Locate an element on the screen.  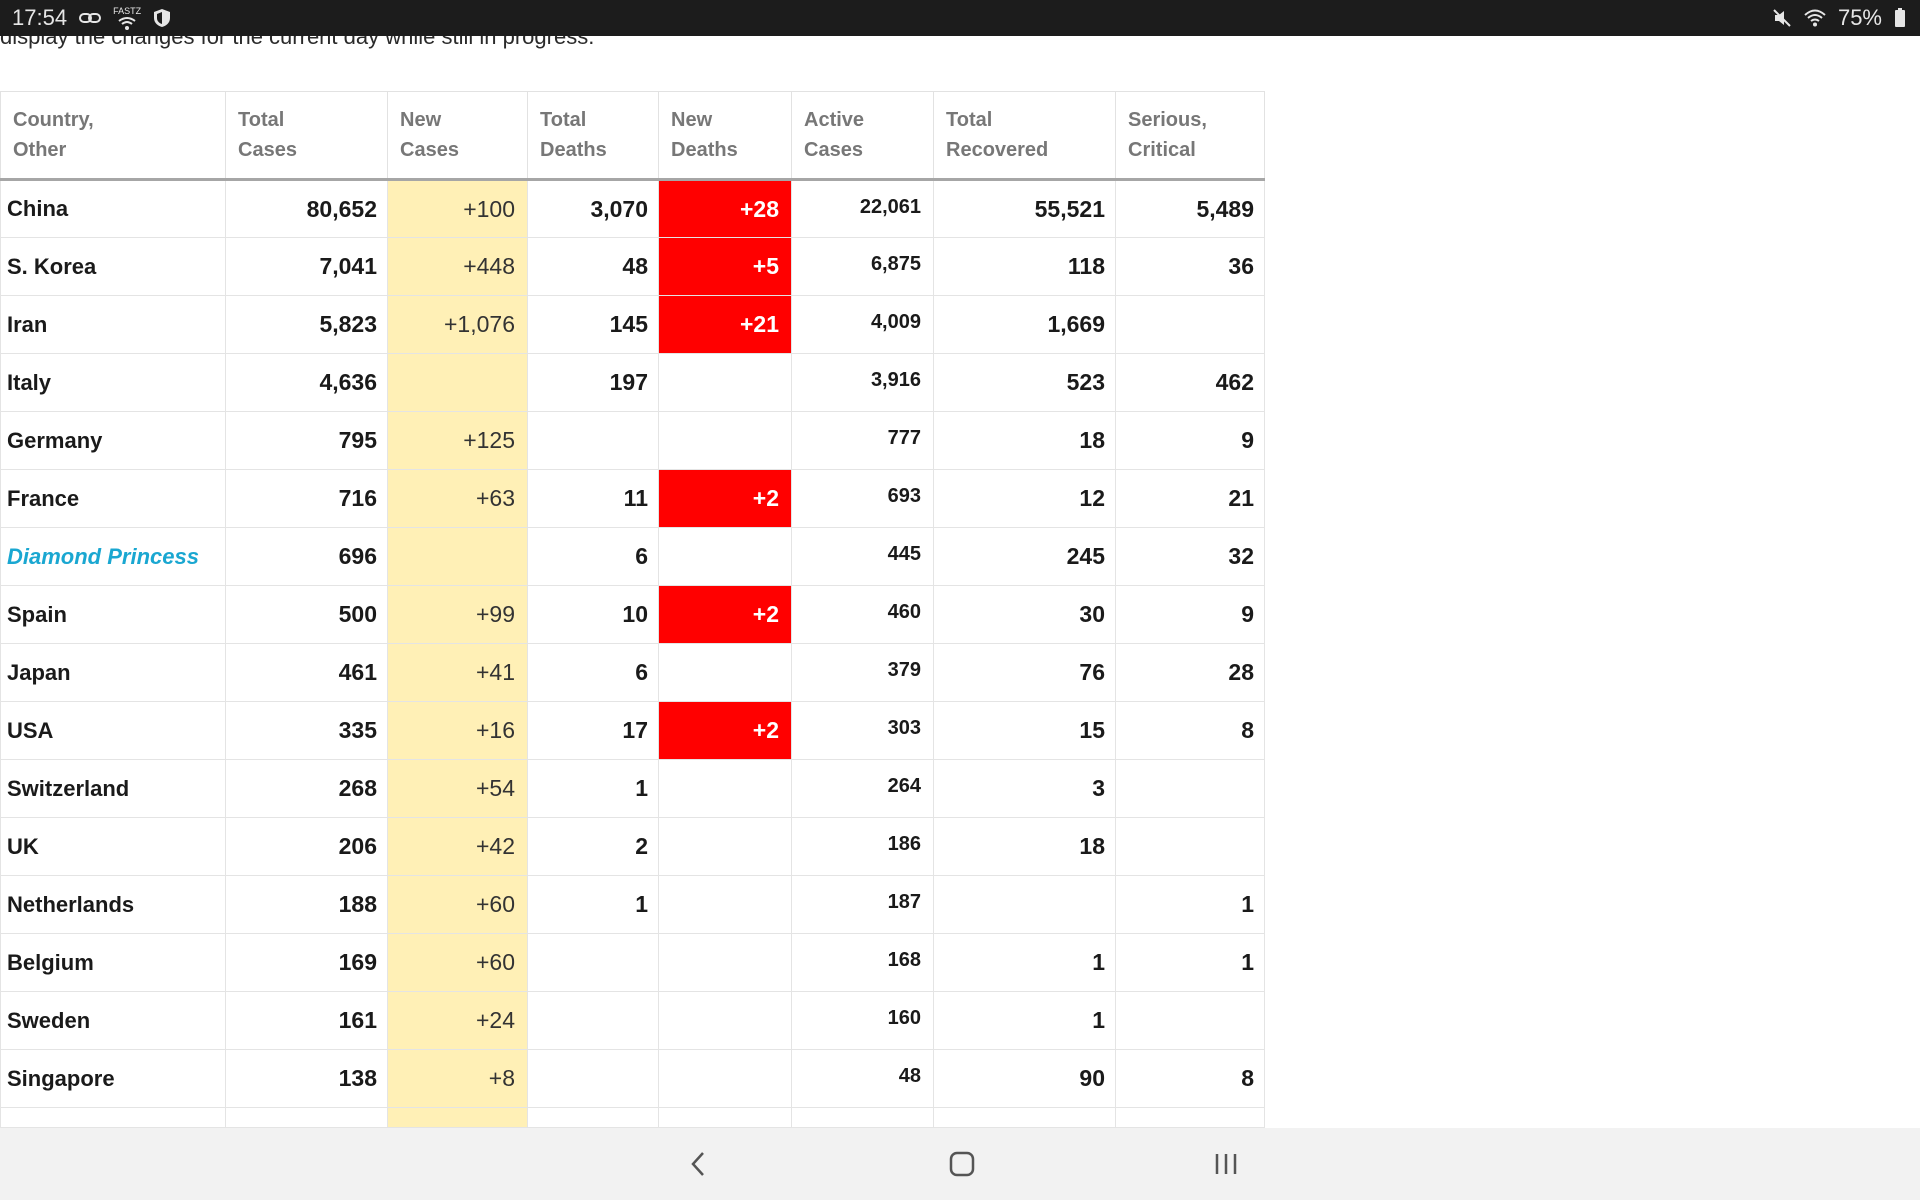
active-cases-value: 48 is located at coordinates (909, 1076).